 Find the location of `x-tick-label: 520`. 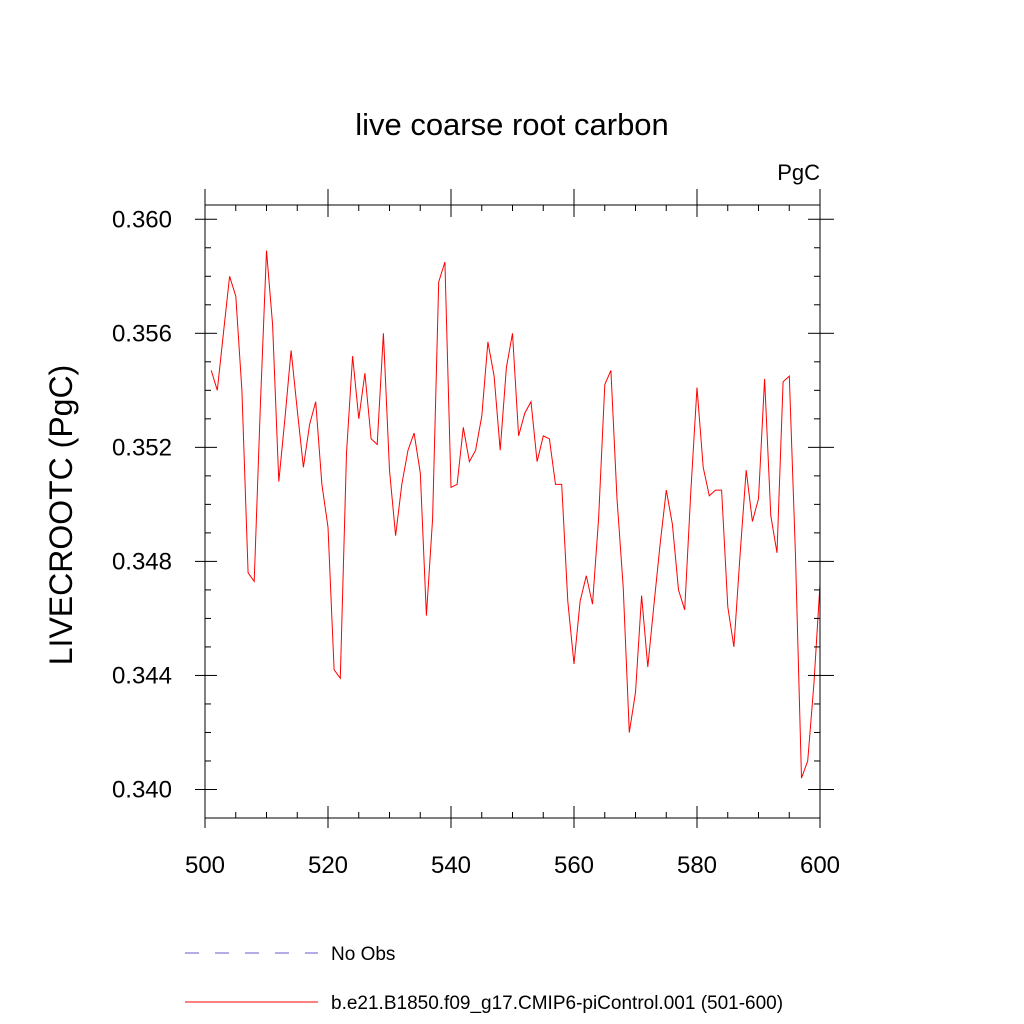

x-tick-label: 520 is located at coordinates (328, 865).